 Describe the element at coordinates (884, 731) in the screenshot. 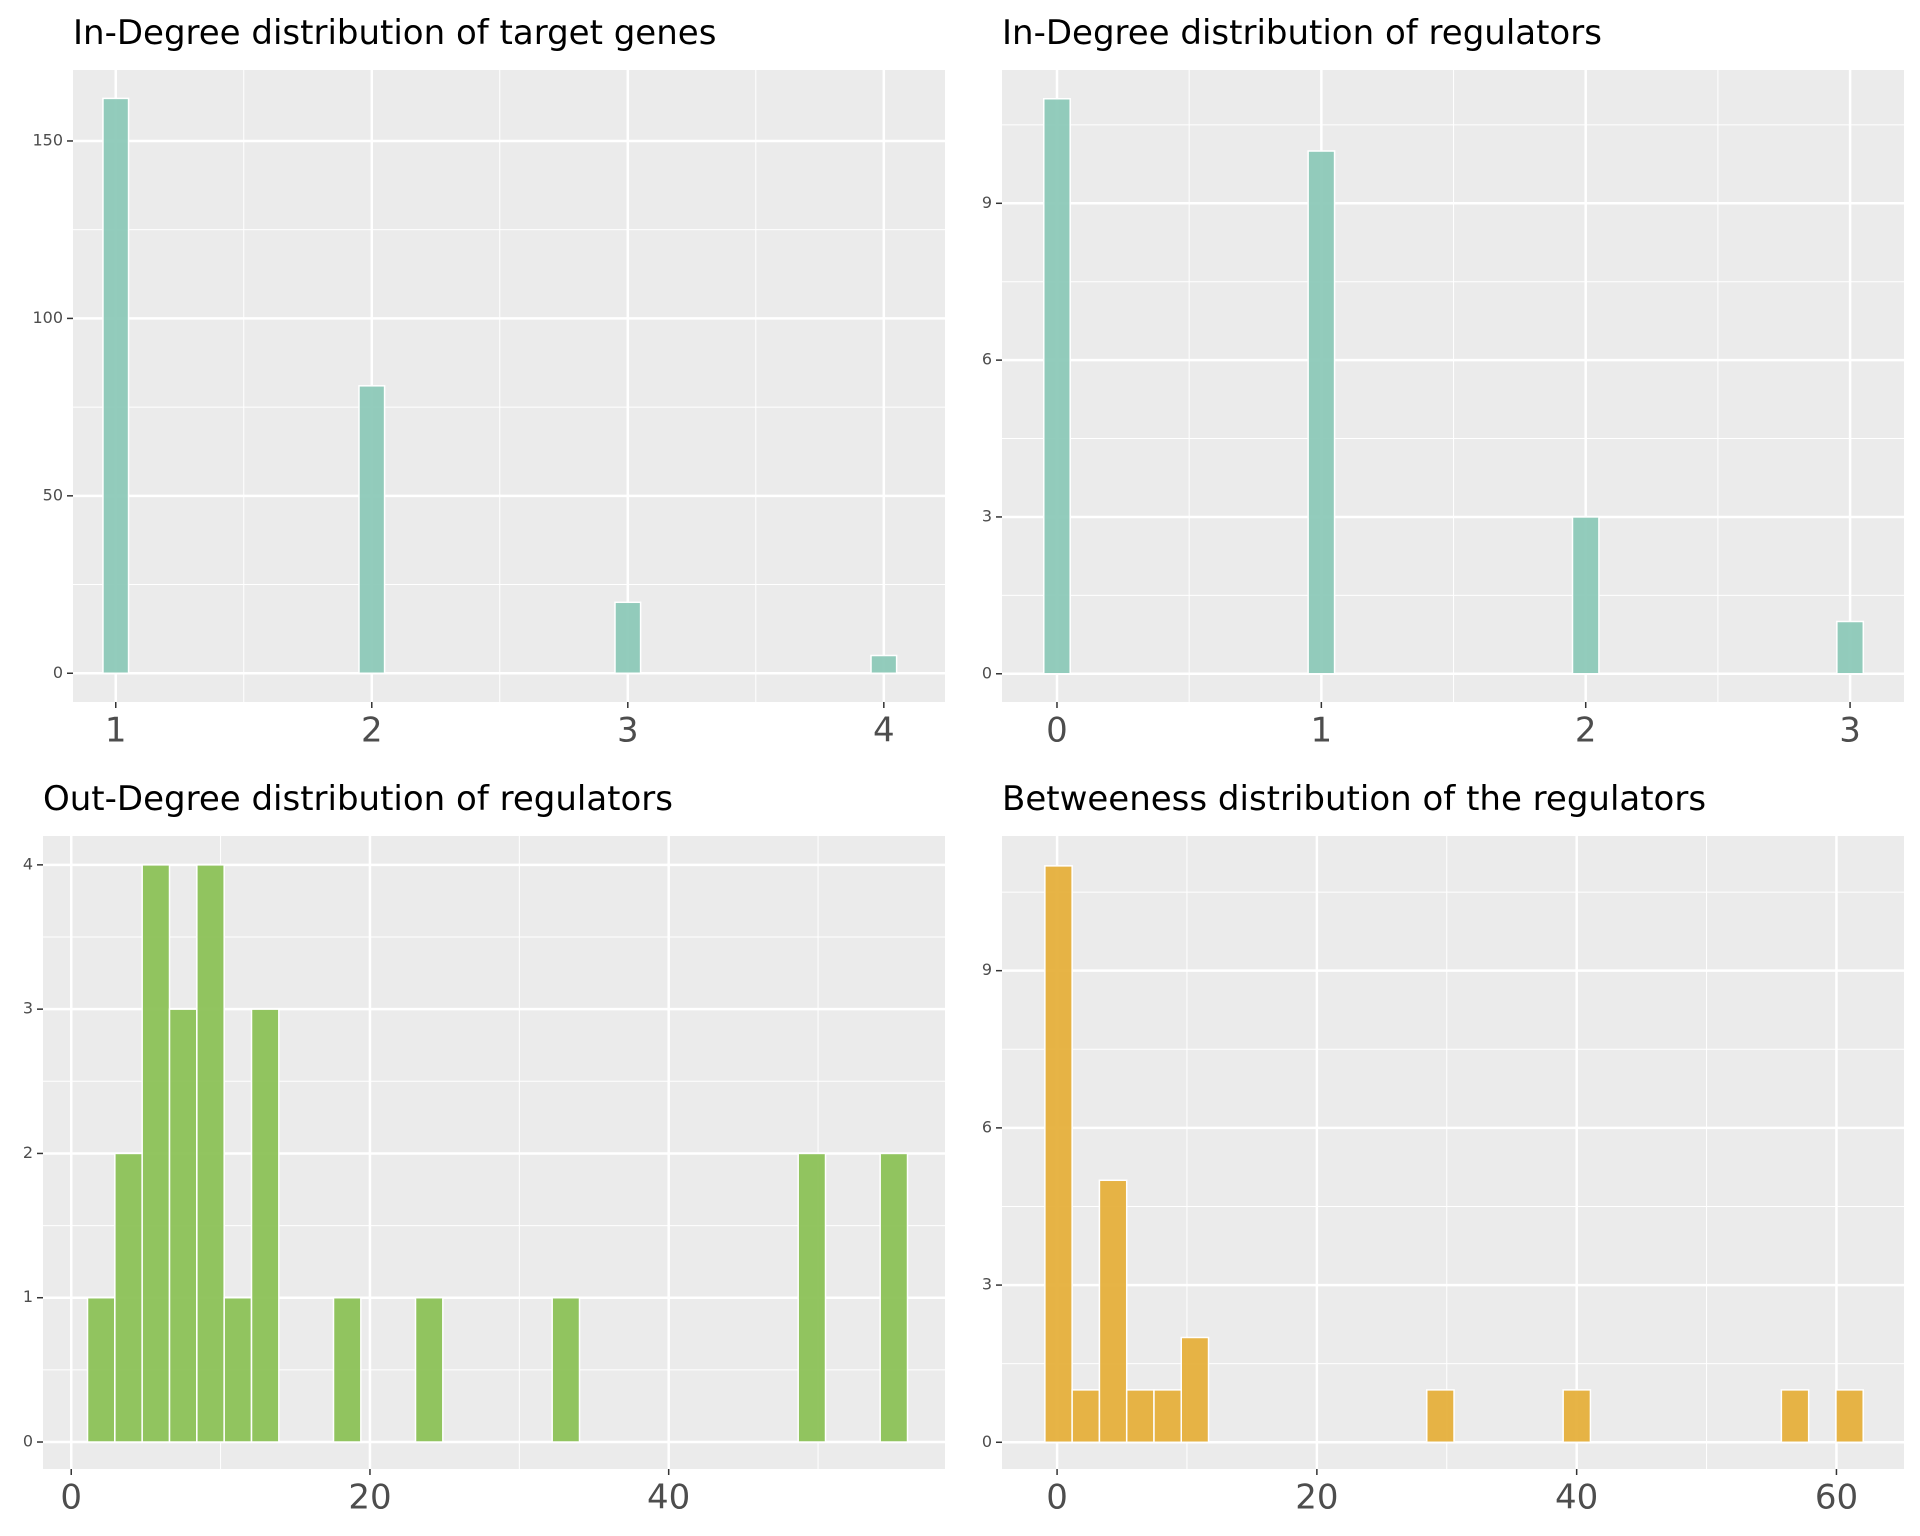

I see `x-tick-label: 4` at that location.